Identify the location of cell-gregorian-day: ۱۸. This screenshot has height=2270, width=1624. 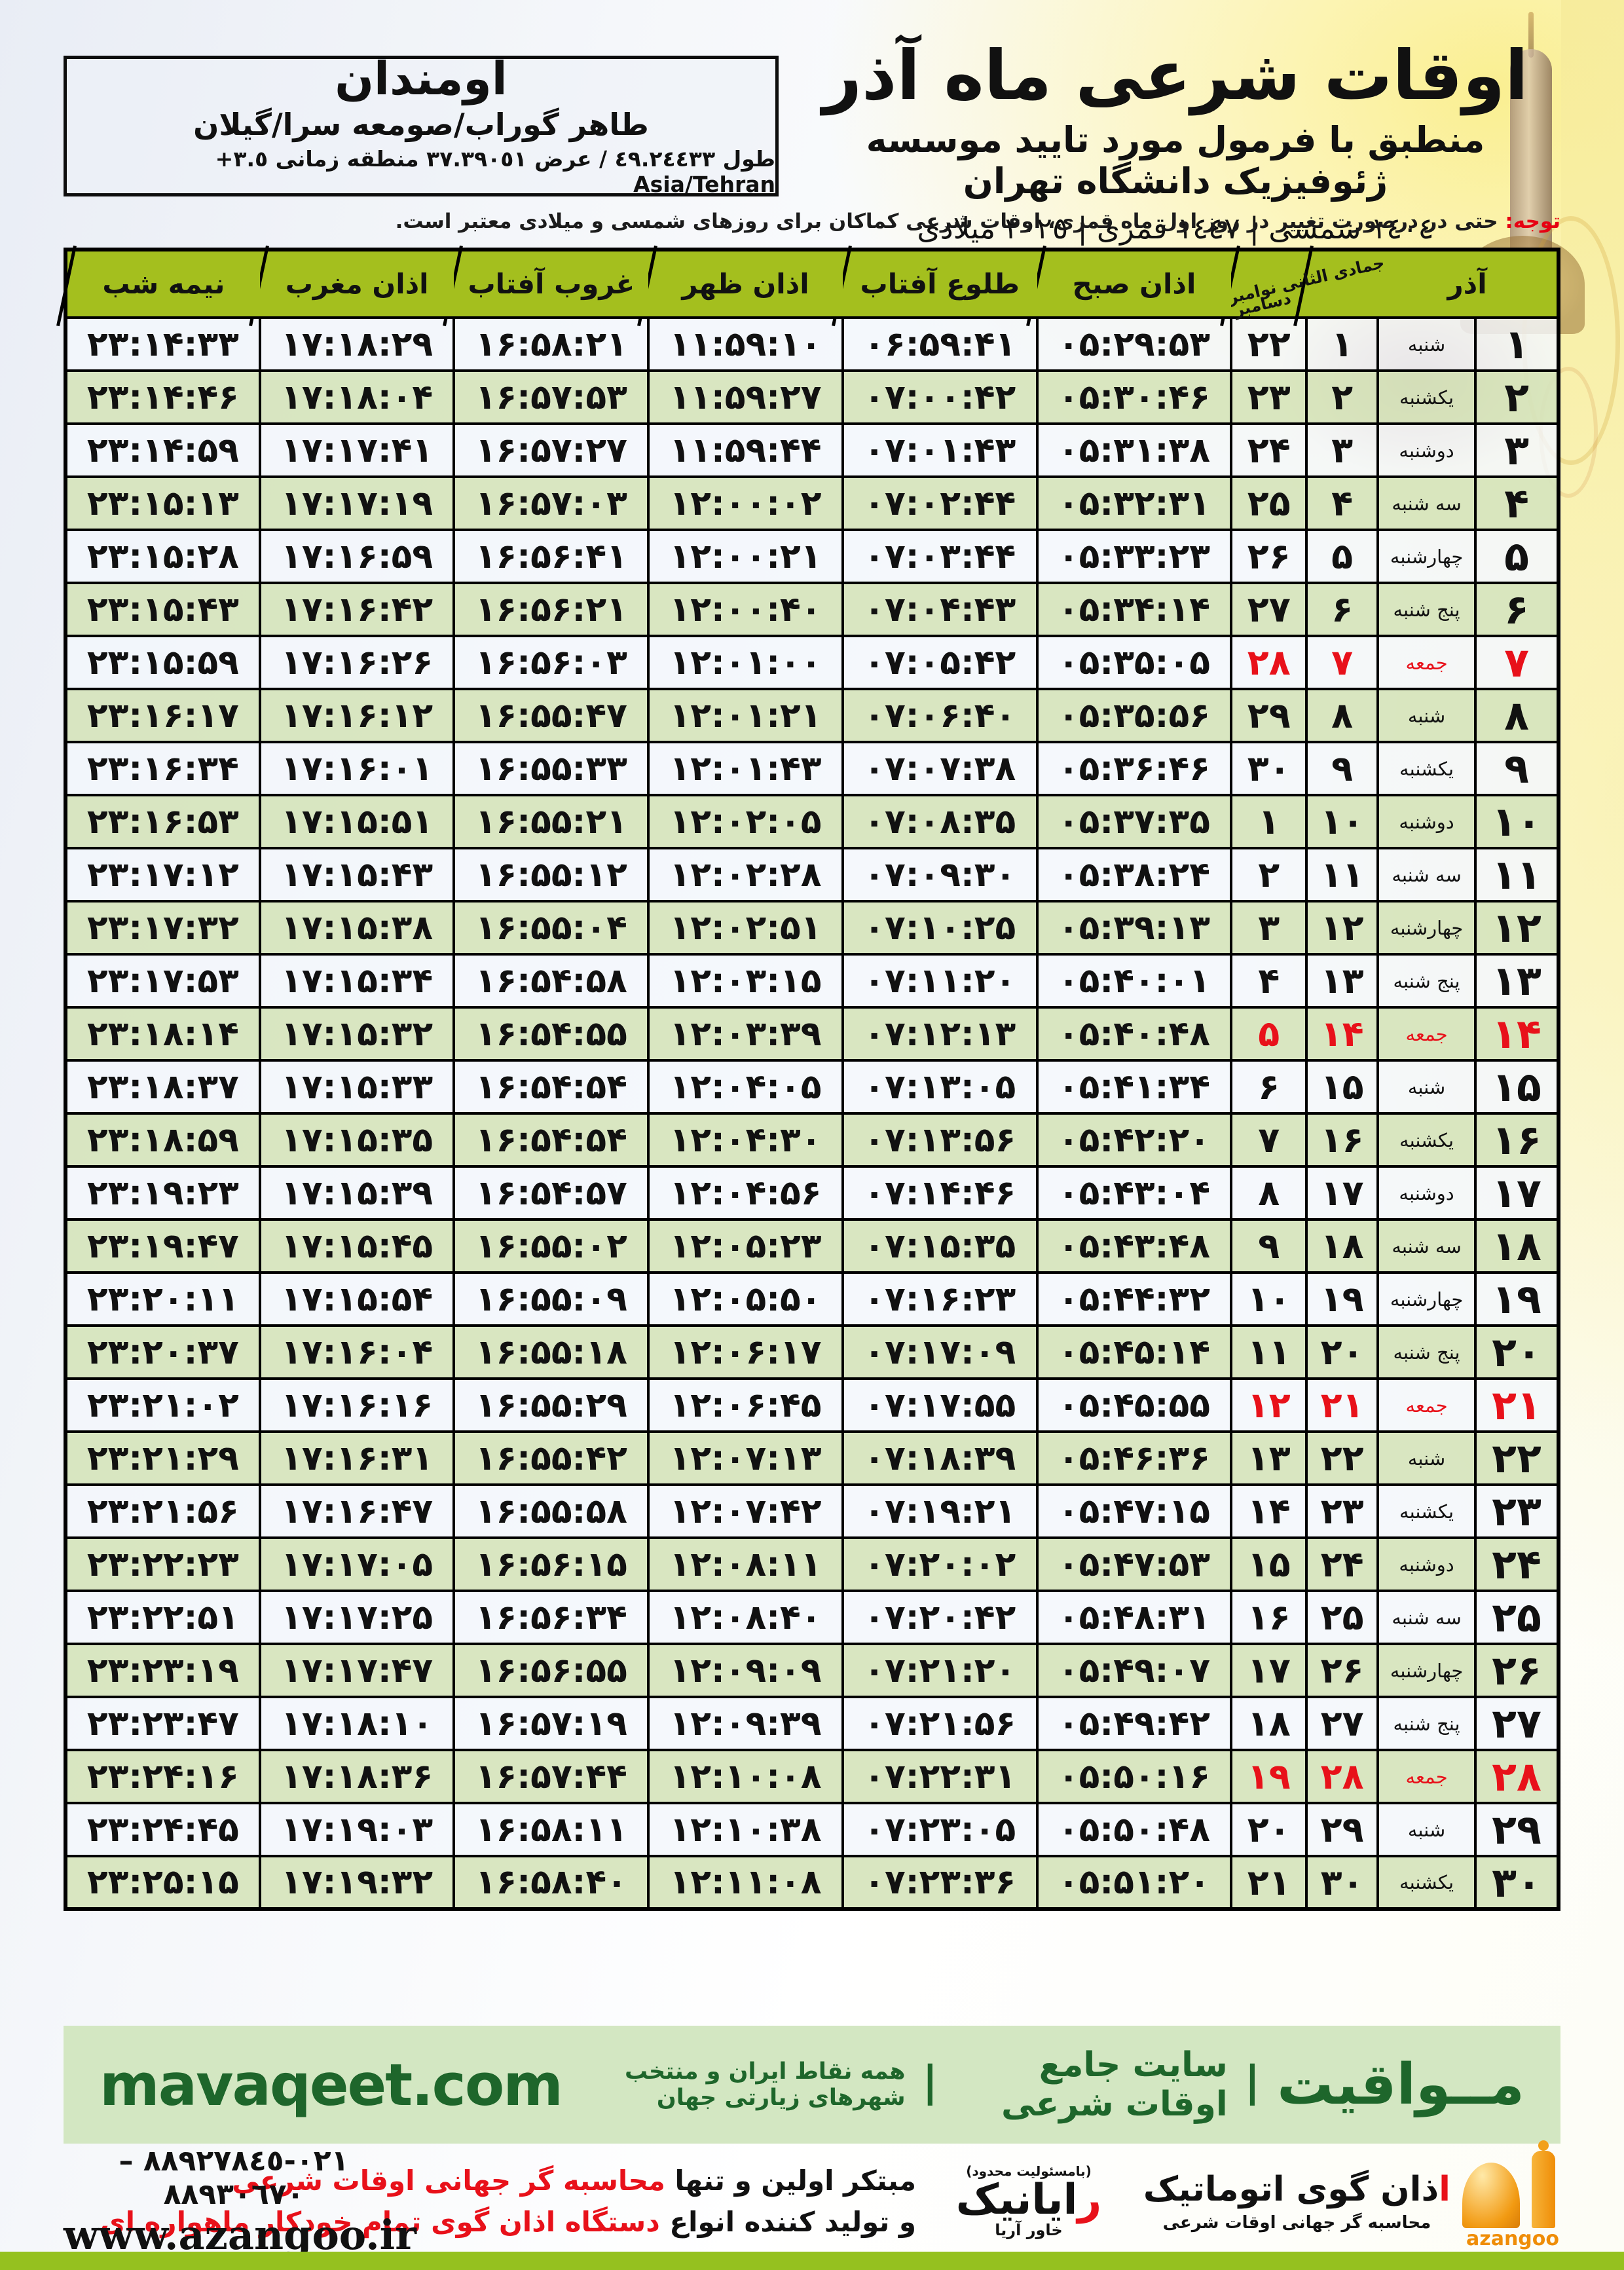
(1269, 1723).